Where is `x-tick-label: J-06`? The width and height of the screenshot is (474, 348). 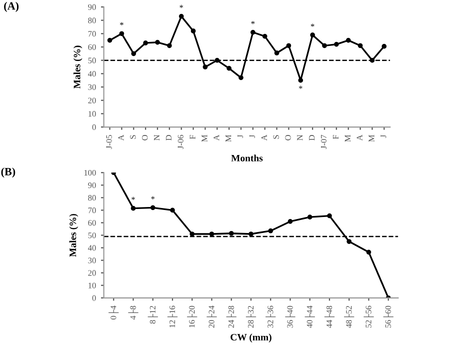
x-tick-label: J-06 is located at coordinates (181, 141).